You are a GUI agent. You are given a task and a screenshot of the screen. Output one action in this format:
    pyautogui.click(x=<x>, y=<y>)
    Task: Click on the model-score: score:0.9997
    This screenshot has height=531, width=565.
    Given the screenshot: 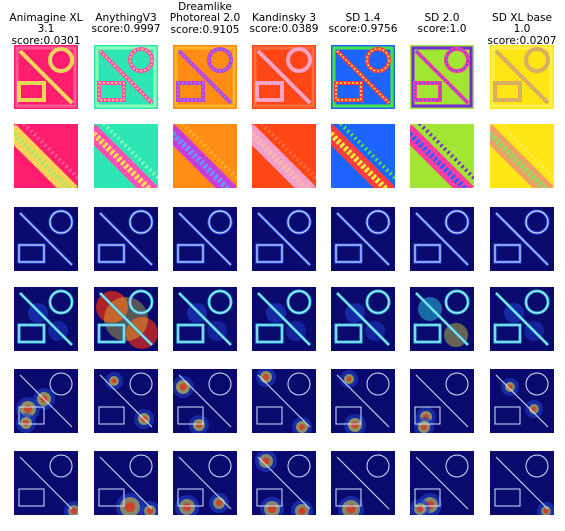 What is the action you would take?
    pyautogui.click(x=126, y=29)
    